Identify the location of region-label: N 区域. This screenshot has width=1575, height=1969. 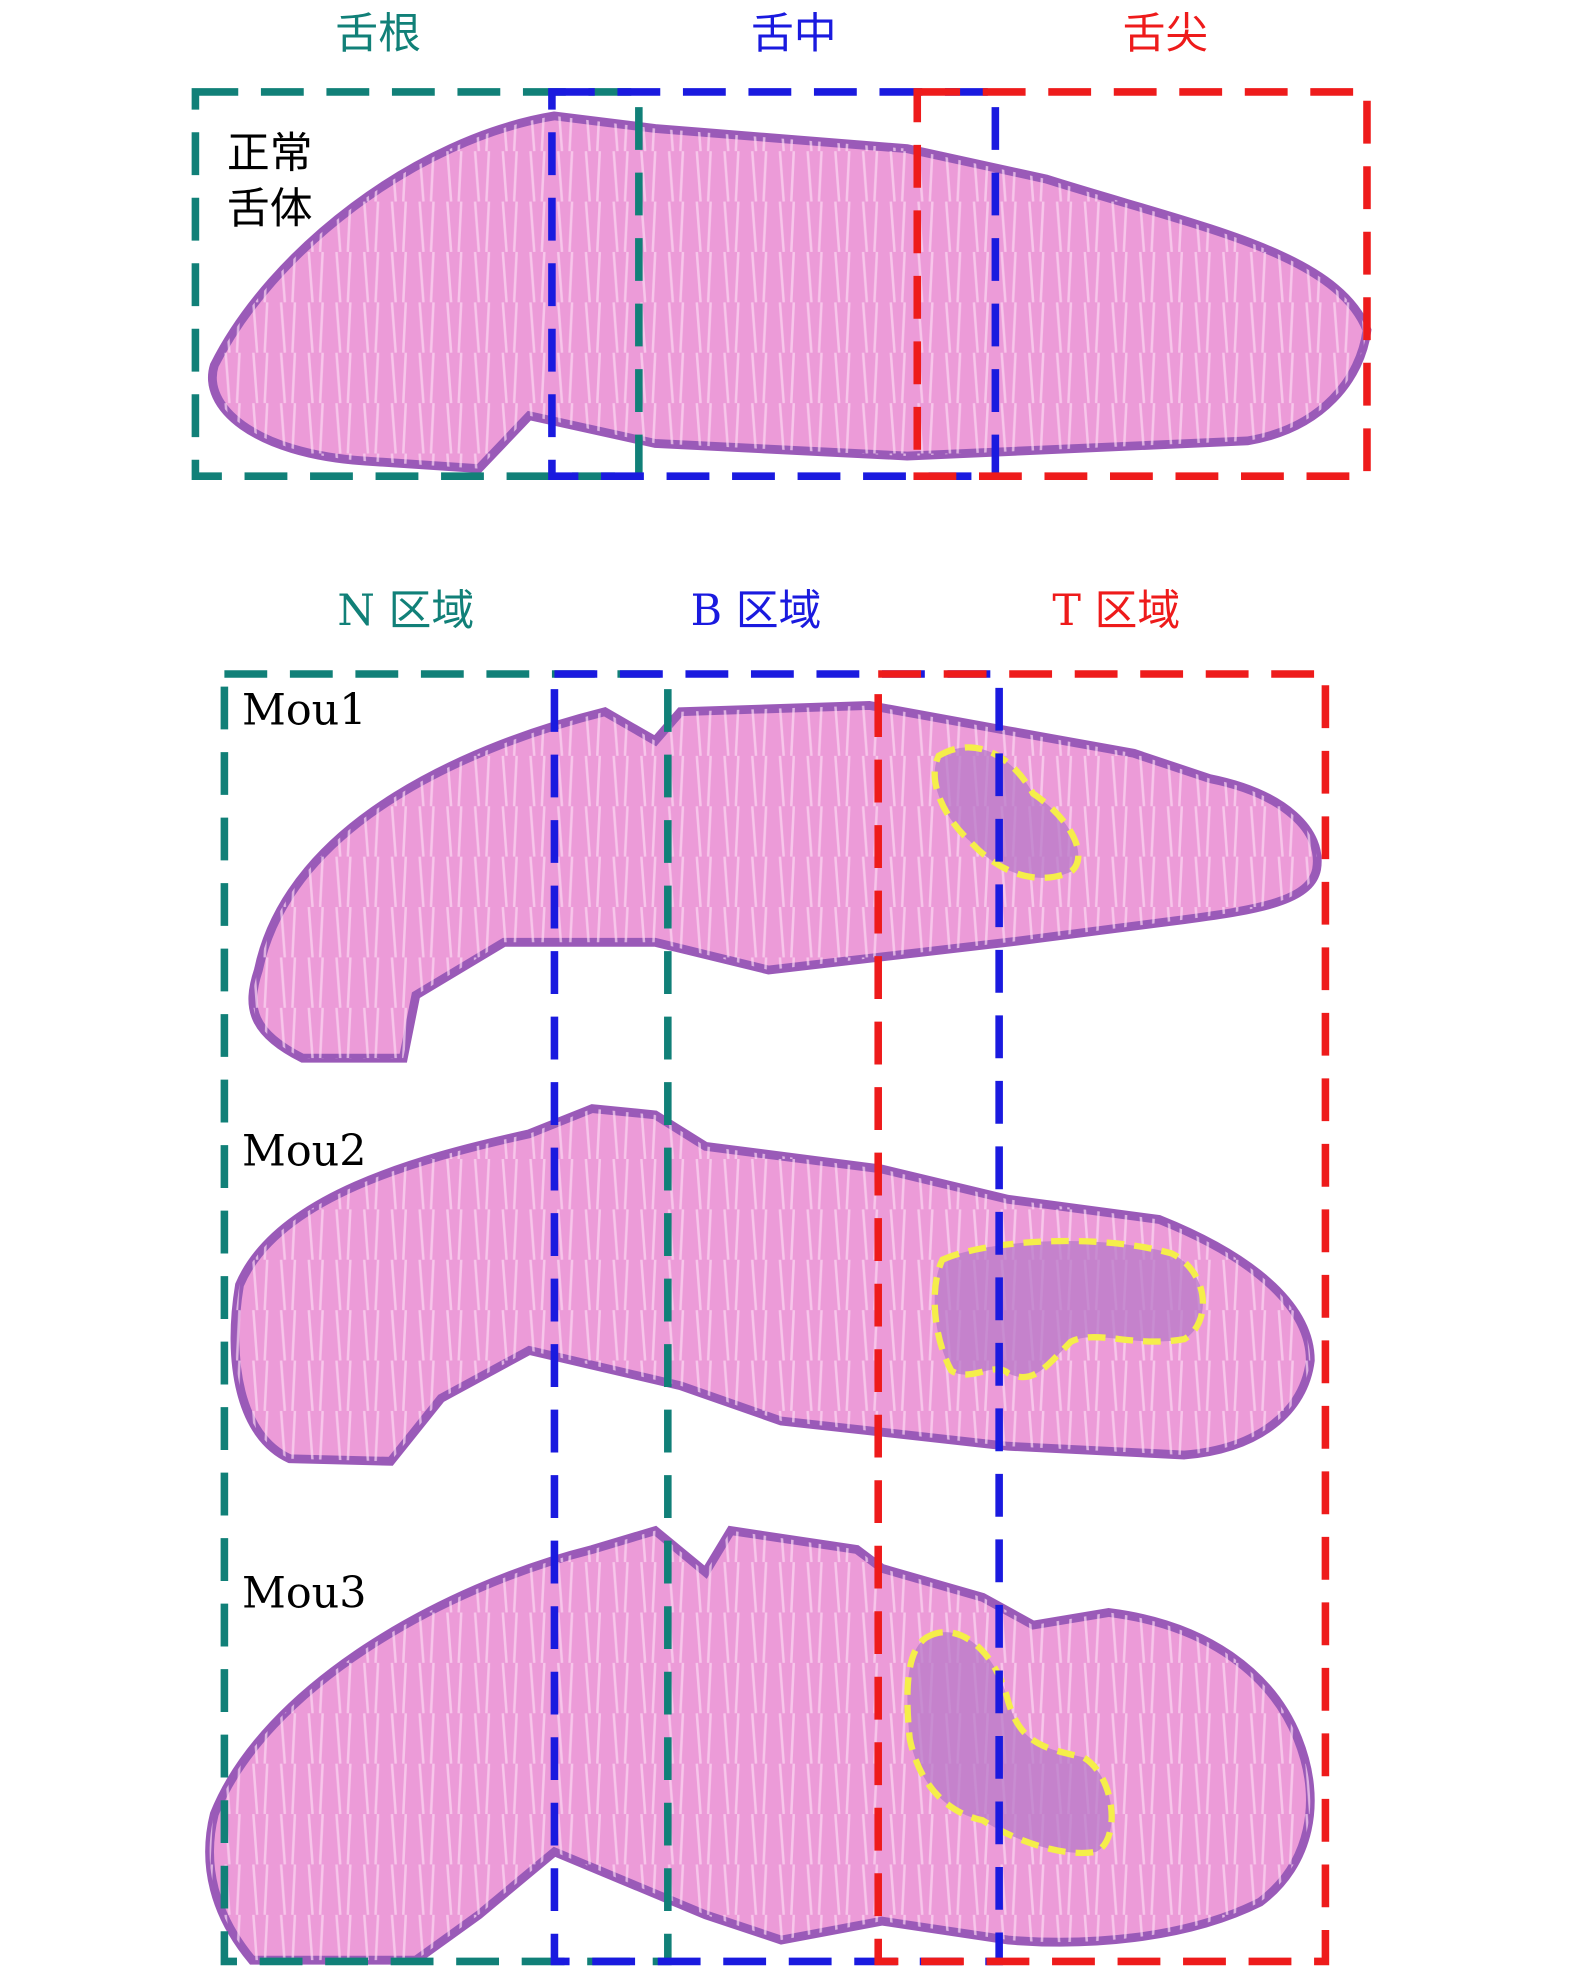
(405, 611).